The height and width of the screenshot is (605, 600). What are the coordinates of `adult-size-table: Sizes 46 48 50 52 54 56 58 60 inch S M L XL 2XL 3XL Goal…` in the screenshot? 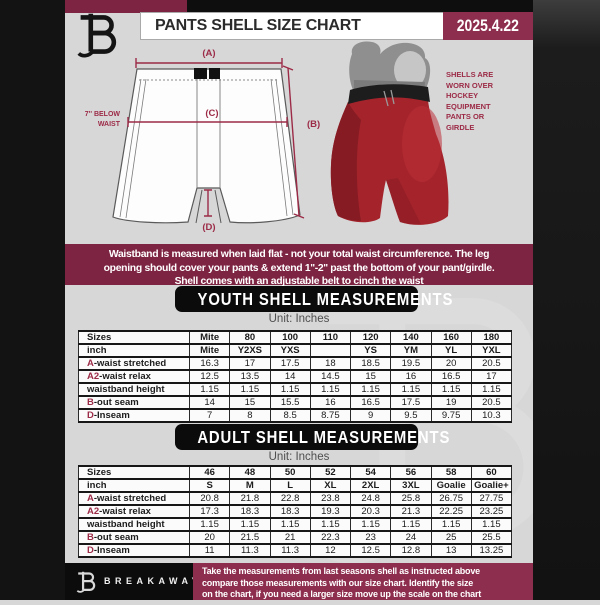 It's located at (295, 511).